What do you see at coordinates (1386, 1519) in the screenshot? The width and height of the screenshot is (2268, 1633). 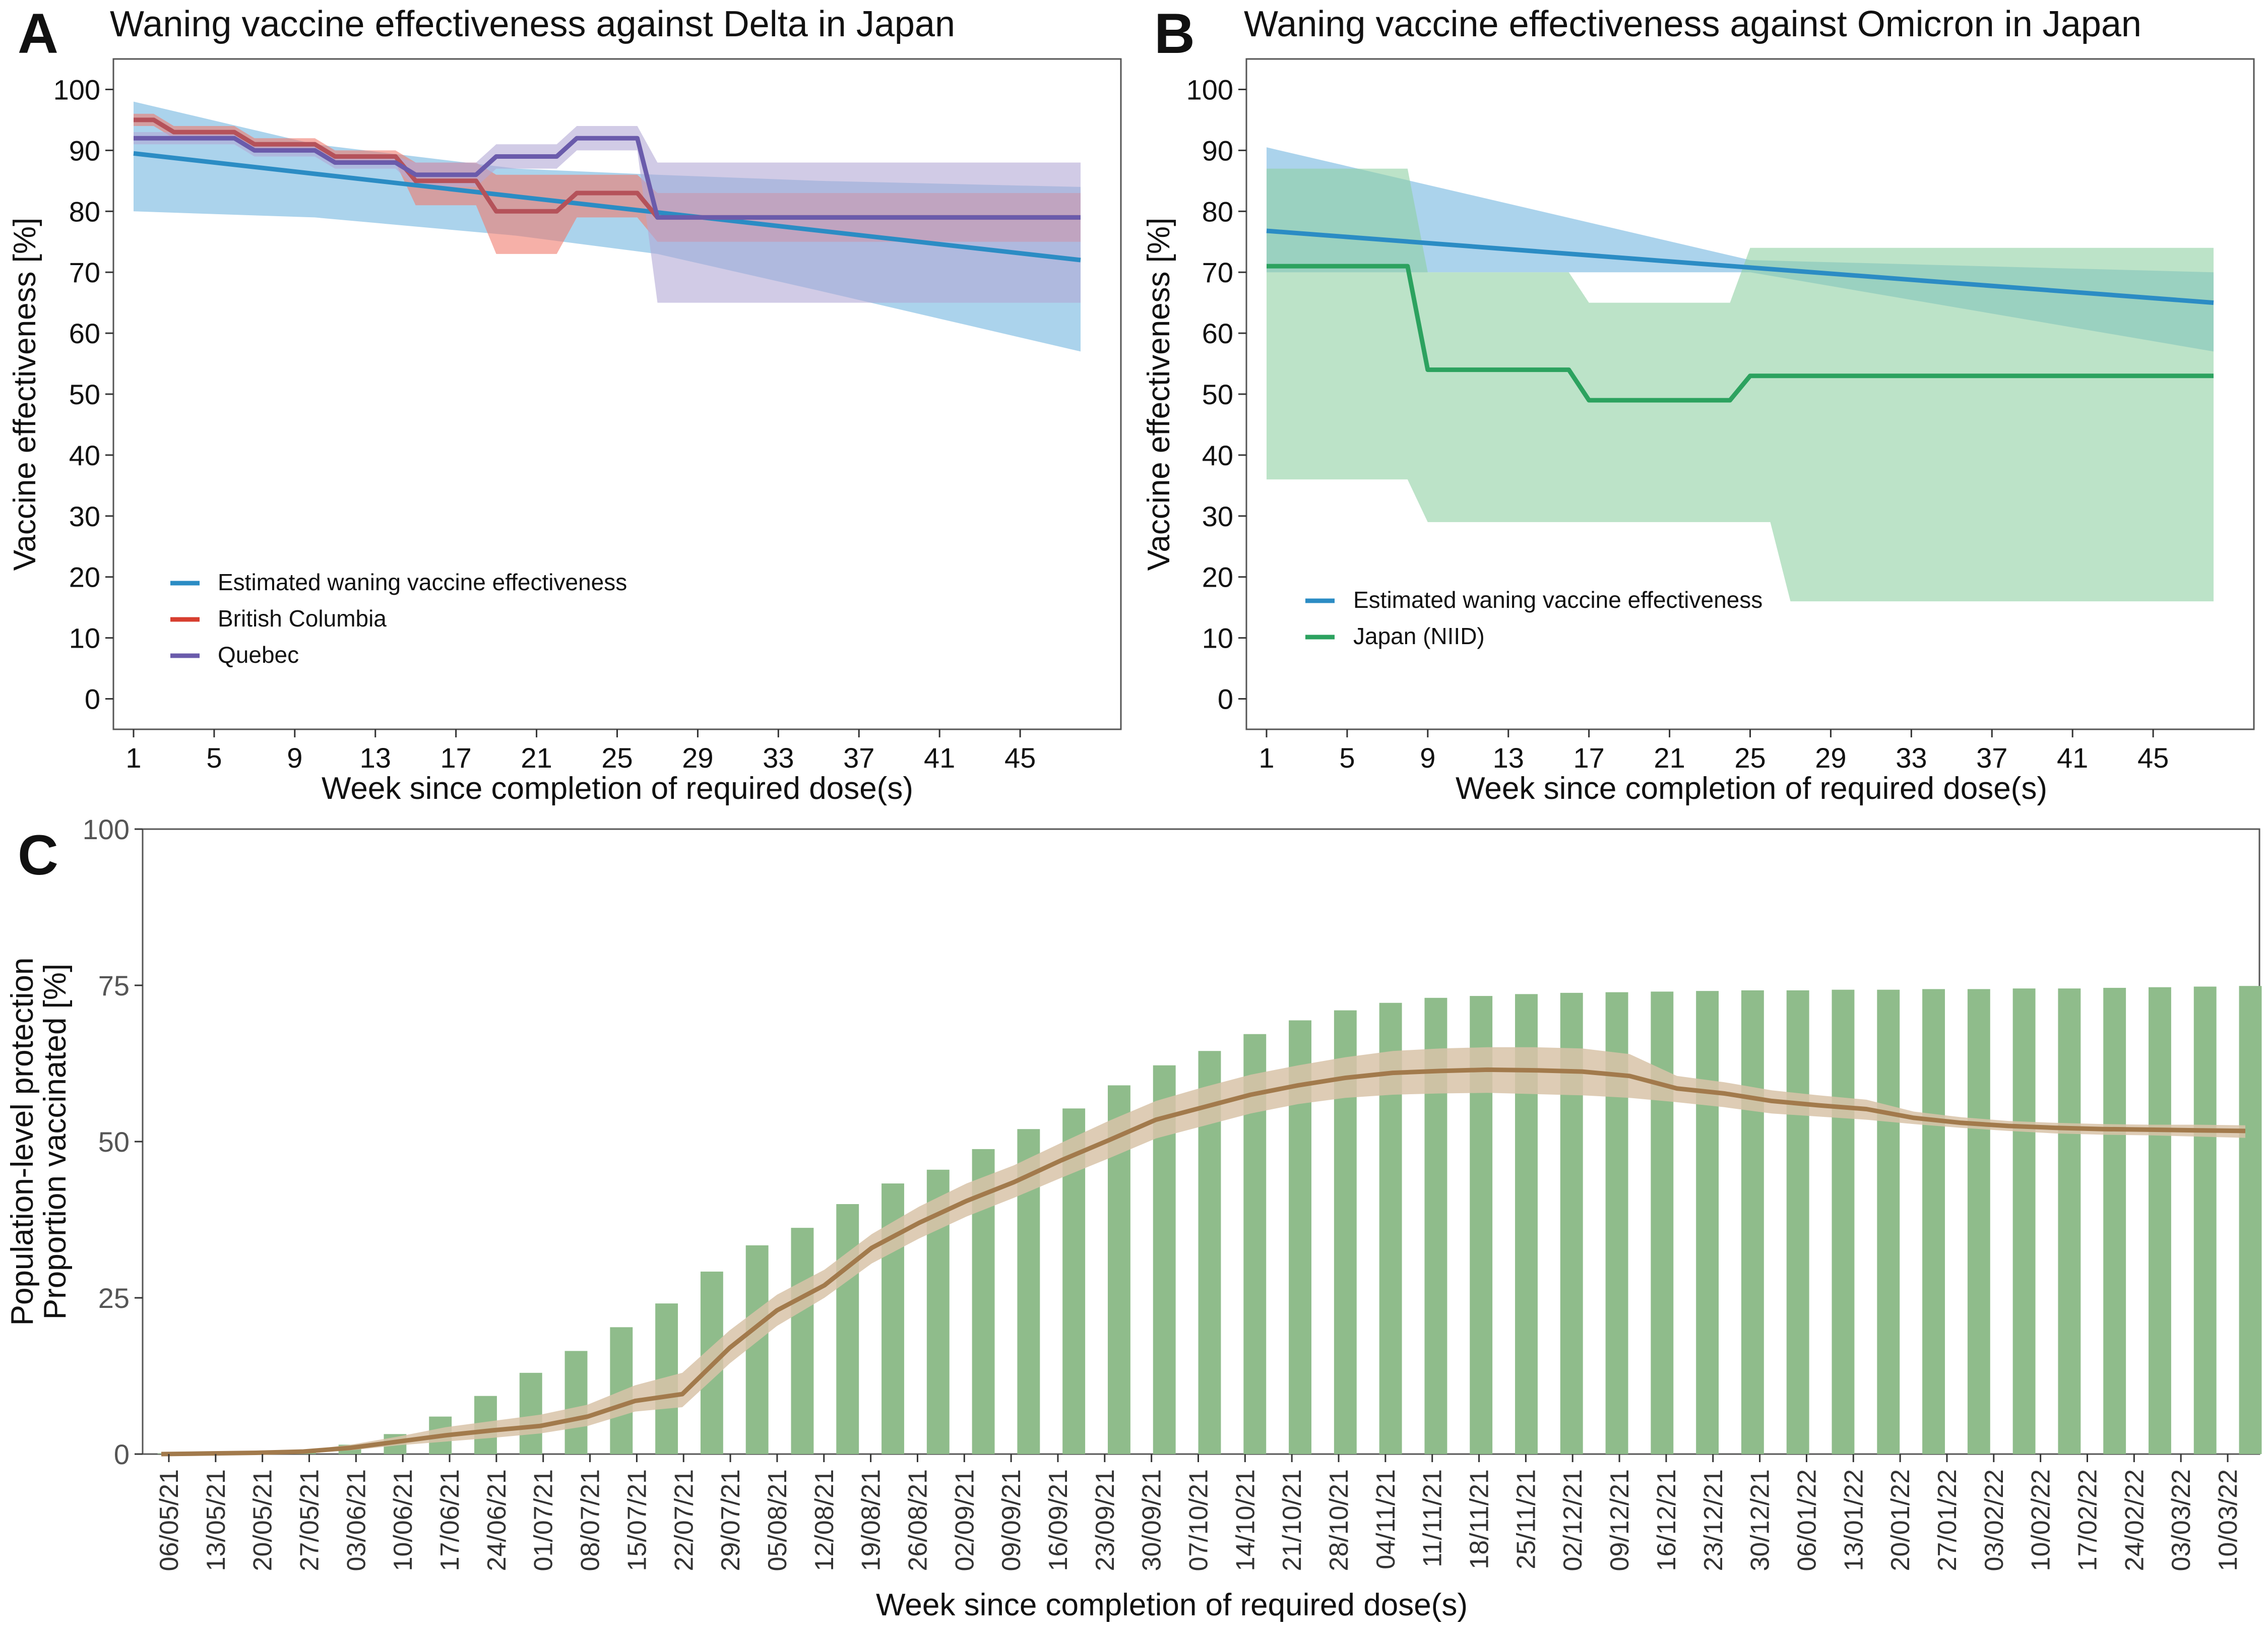 I see `x-tick-label: 04/11/21` at bounding box center [1386, 1519].